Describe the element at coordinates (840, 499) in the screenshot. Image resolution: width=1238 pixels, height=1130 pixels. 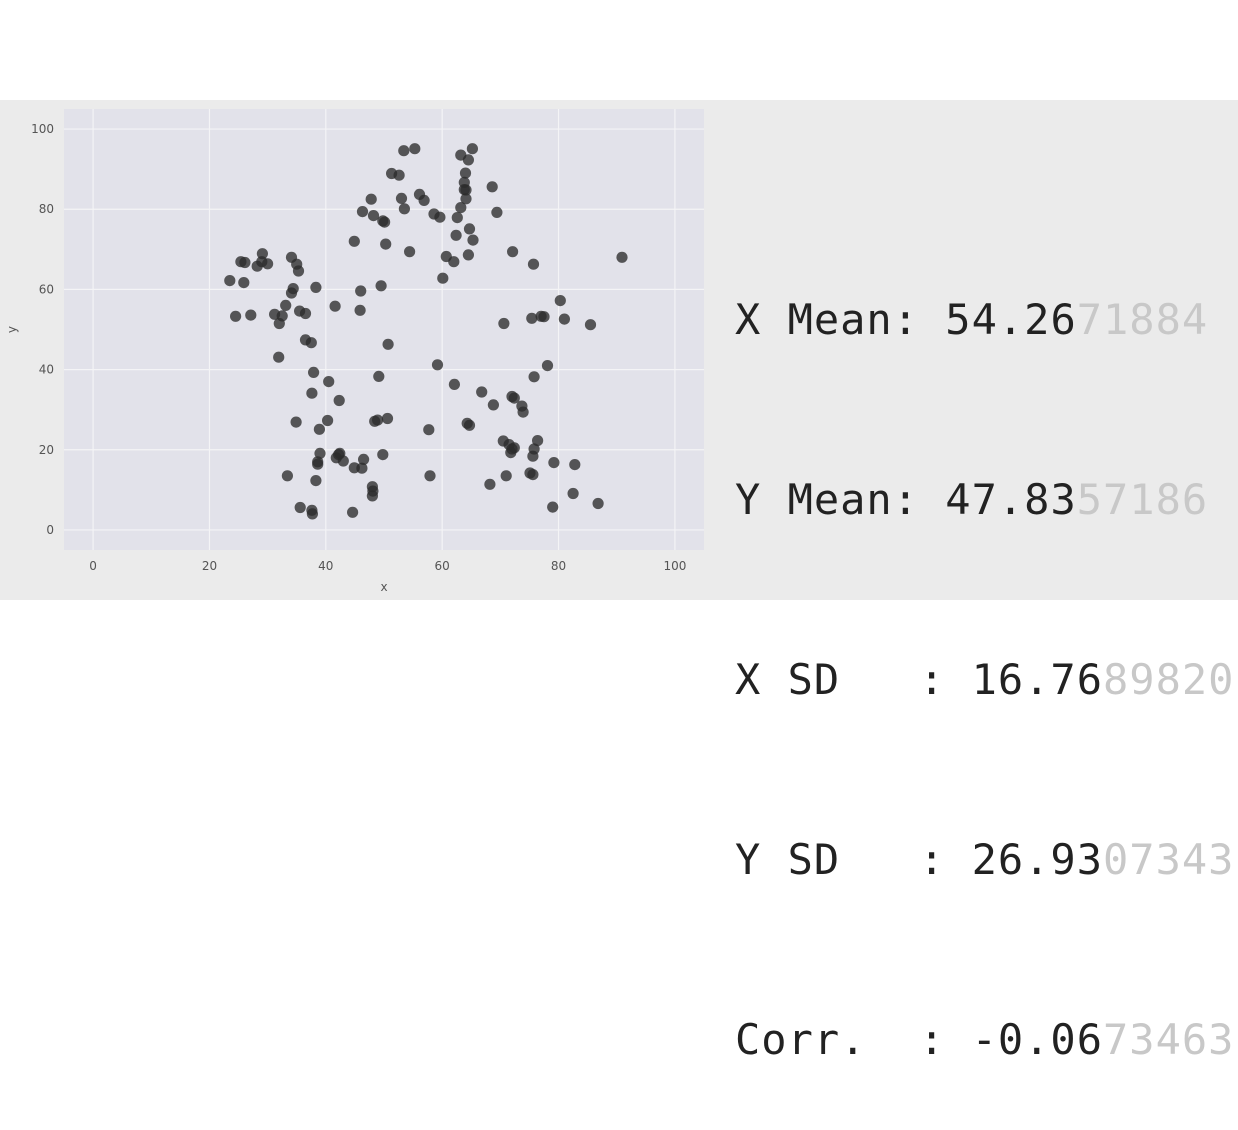
I see `stat-label: Y Mean:` at that location.